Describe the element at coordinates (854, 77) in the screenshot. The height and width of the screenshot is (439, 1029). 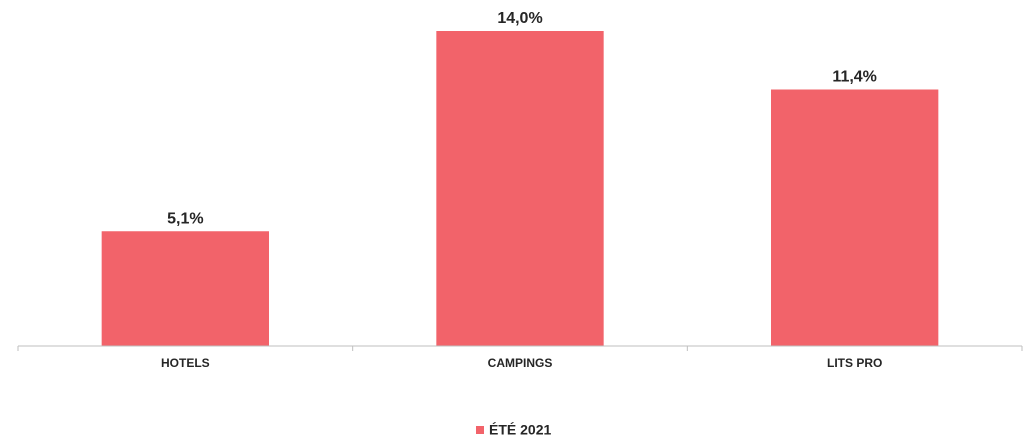
I see `value-label: 11,4%` at that location.